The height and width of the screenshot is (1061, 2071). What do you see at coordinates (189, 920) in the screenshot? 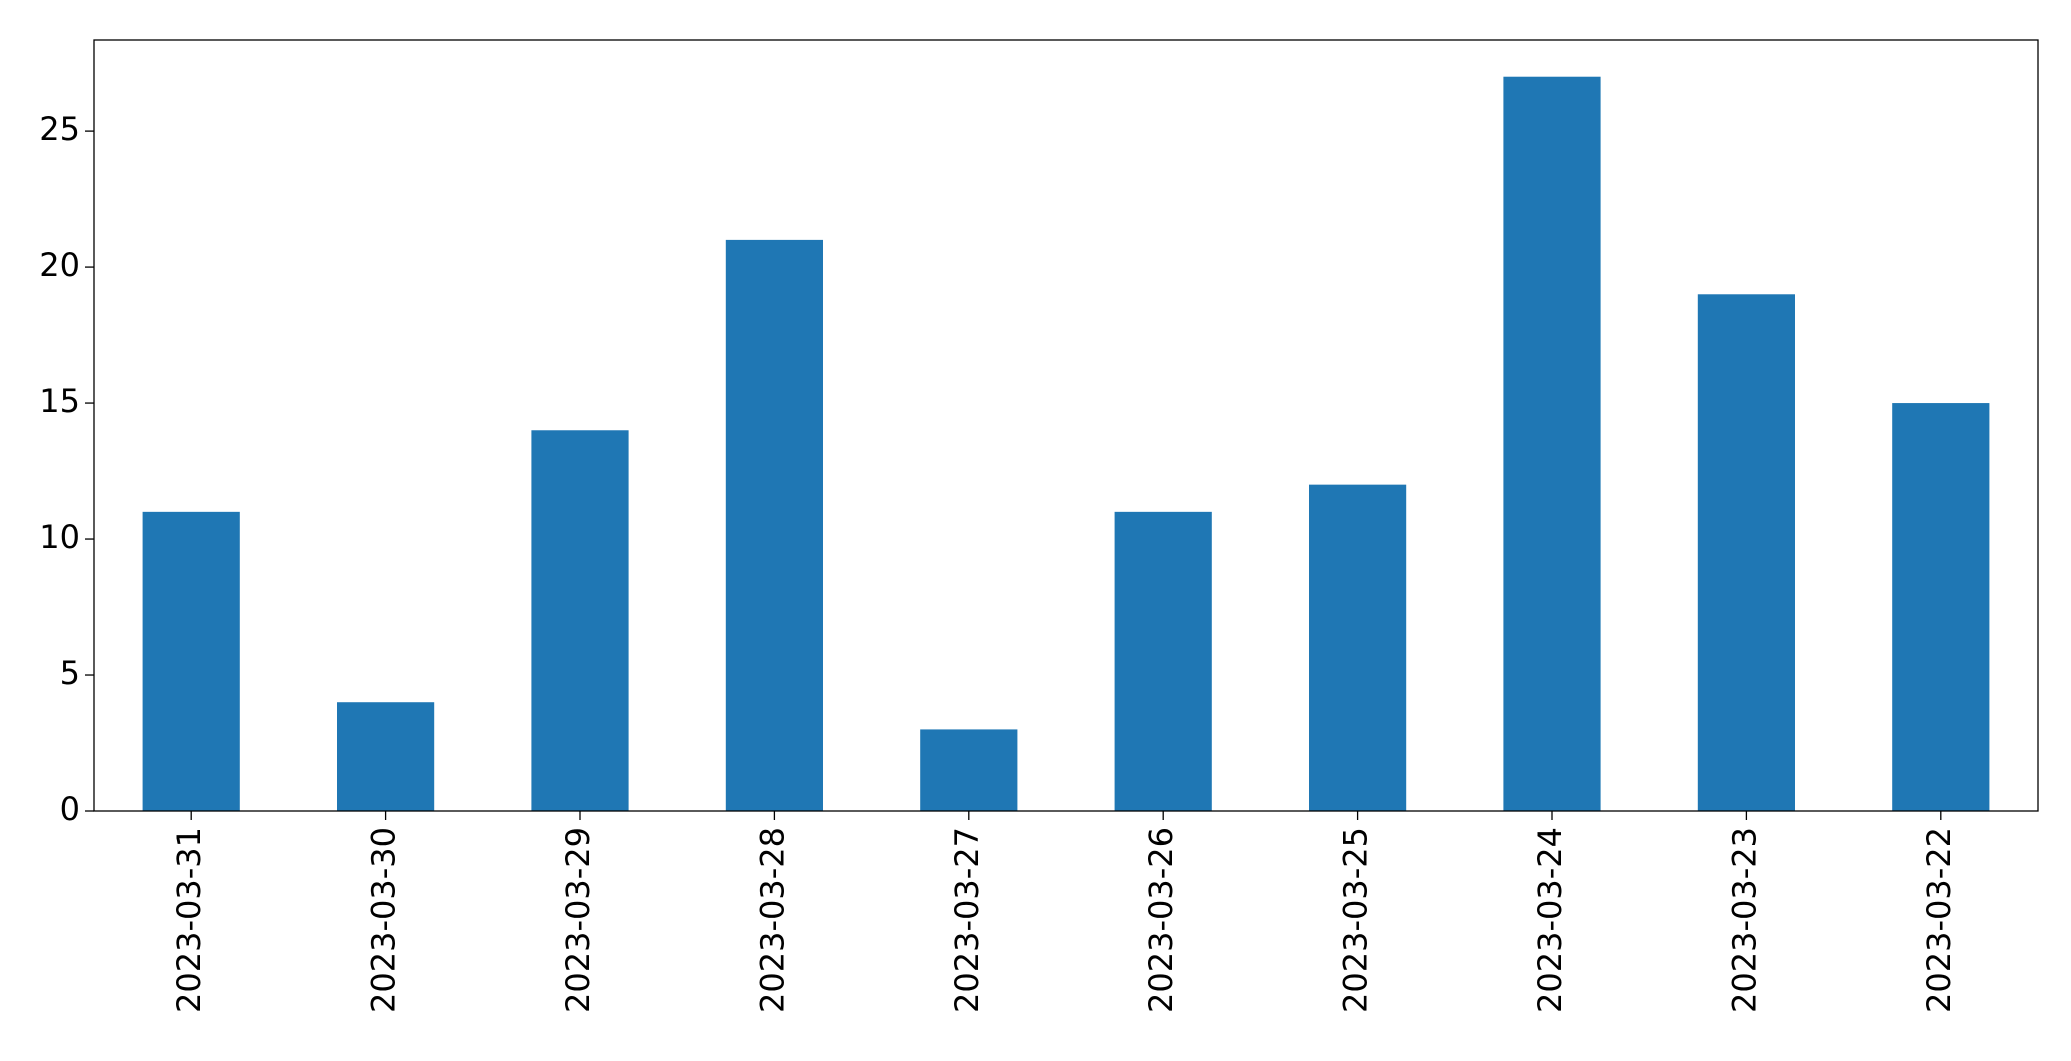
I see `x-tick-label: 2023-03-31` at bounding box center [189, 920].